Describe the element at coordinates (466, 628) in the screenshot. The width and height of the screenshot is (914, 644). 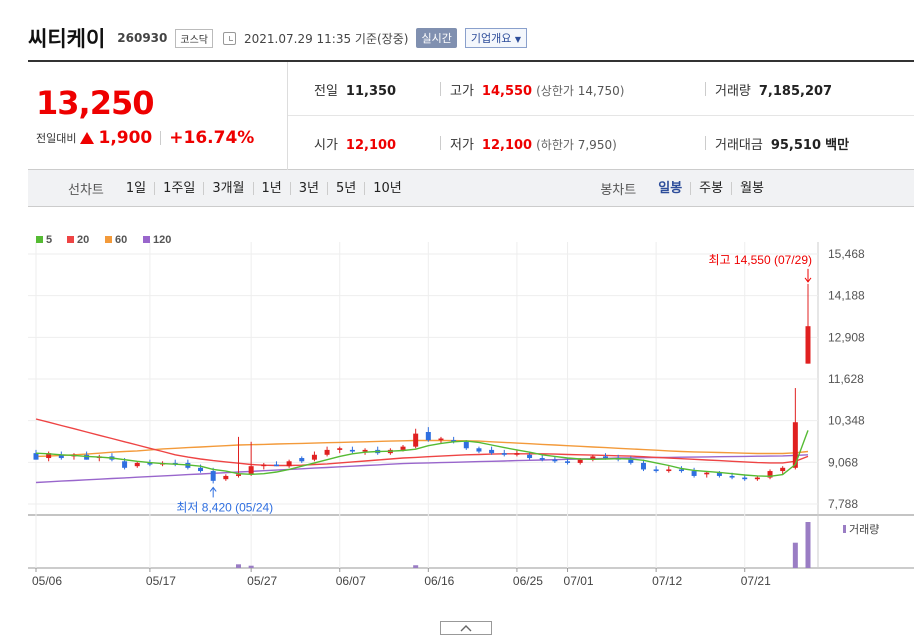
I see `collapse-button` at that location.